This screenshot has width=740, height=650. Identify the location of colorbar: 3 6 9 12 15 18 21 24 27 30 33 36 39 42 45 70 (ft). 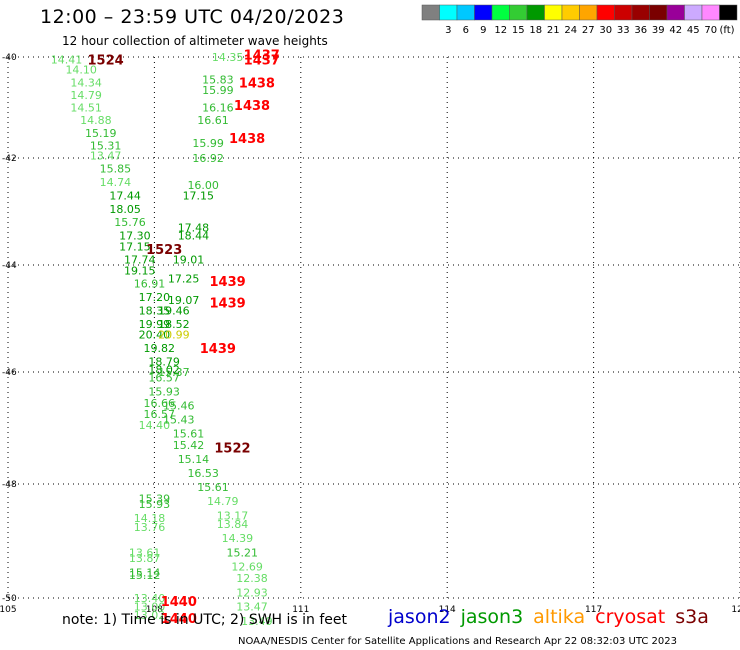
(579, 20).